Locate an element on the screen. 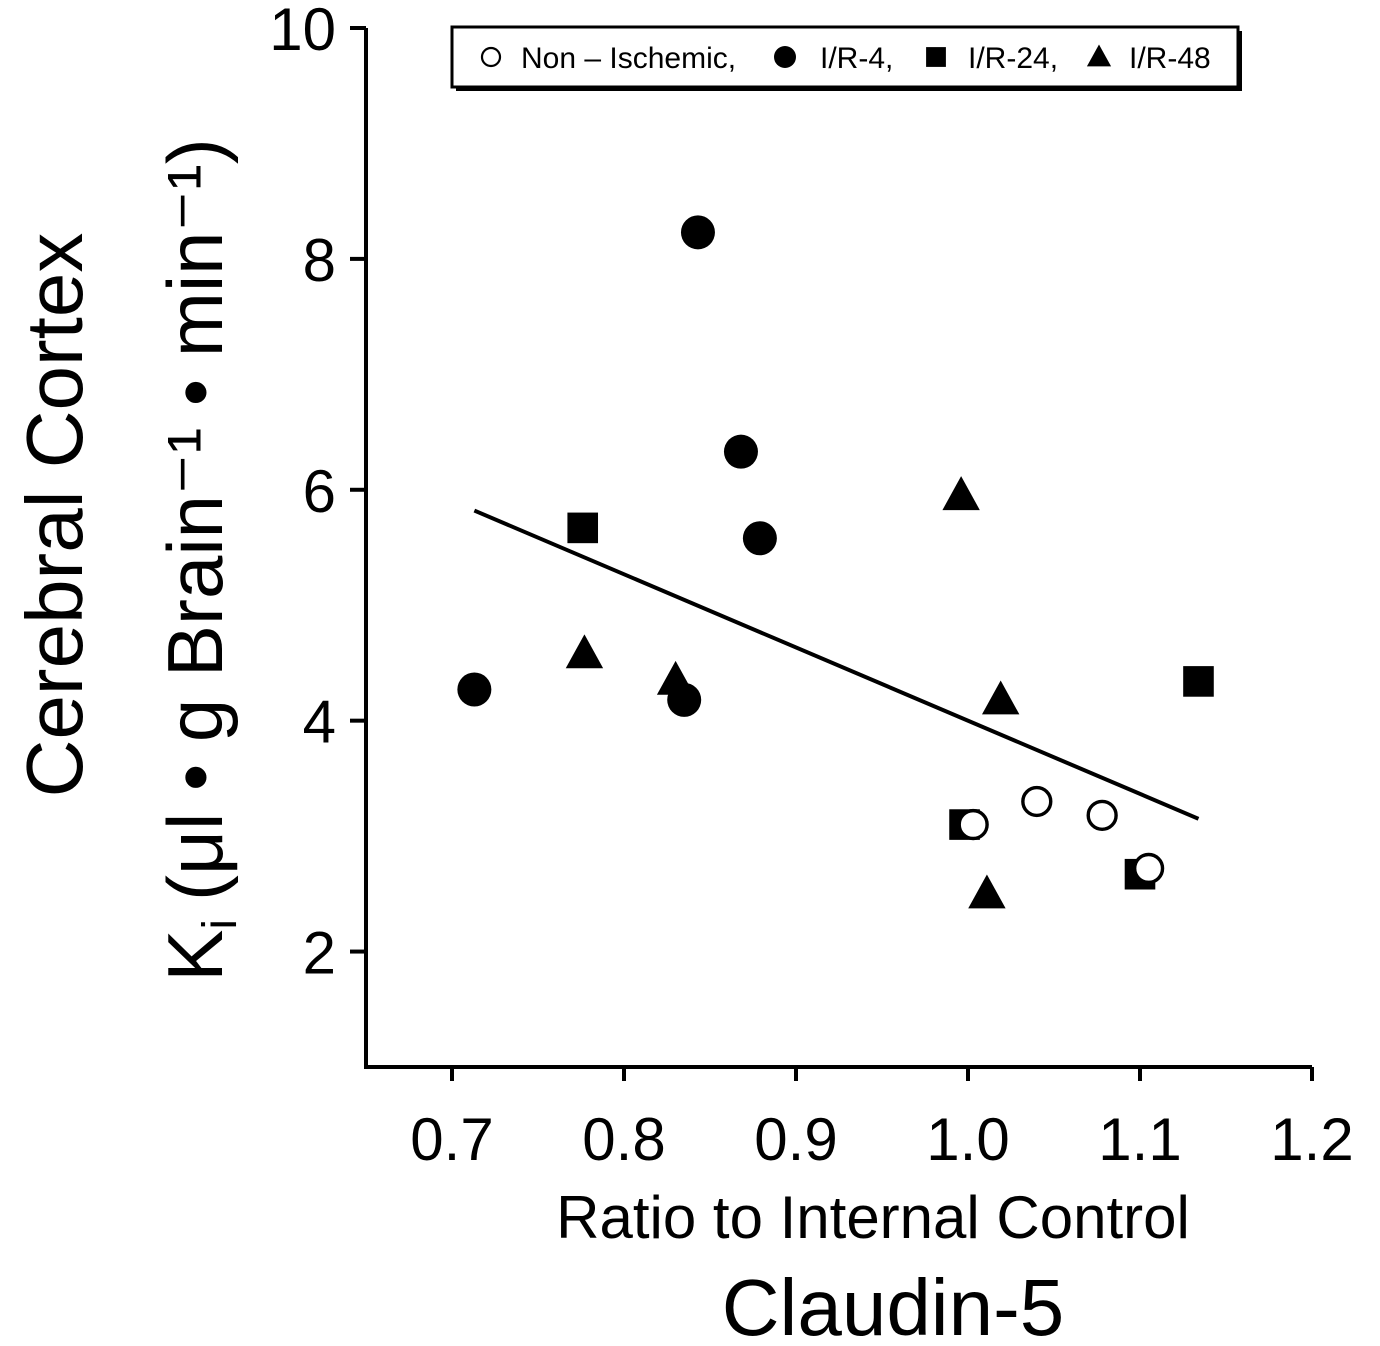 Image resolution: width=1380 pixels, height=1346 pixels. y-tick-label: 2 is located at coordinates (319, 953).